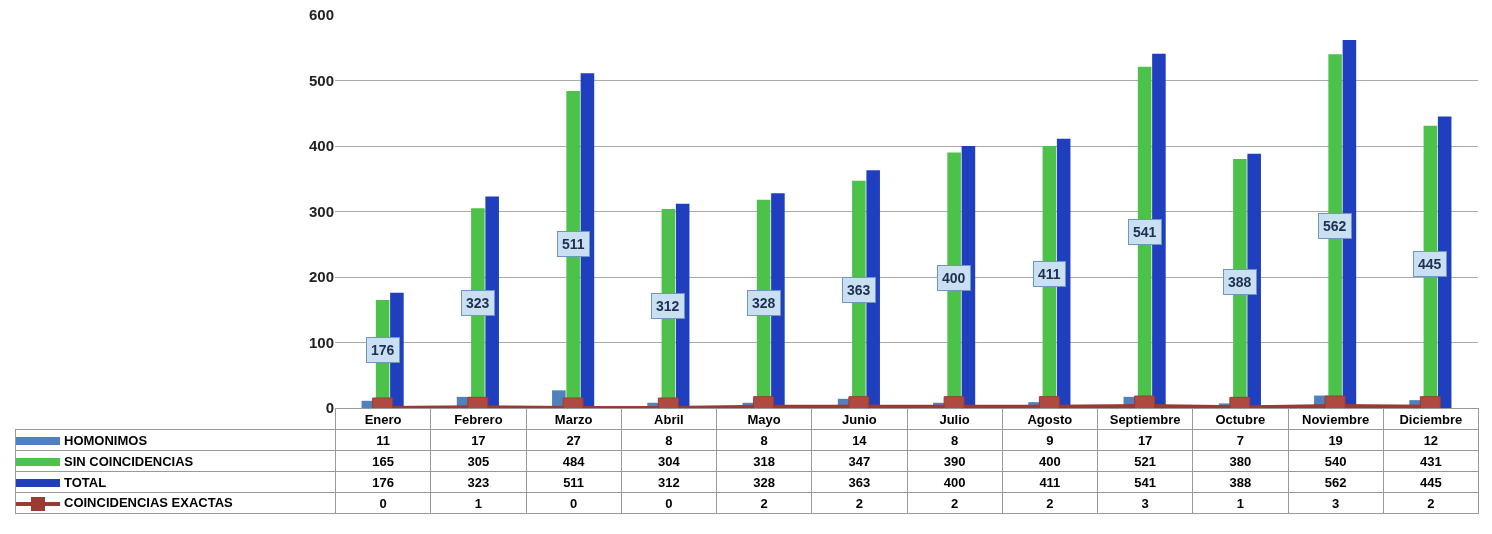  I want to click on data-label: 14, so click(859, 440).